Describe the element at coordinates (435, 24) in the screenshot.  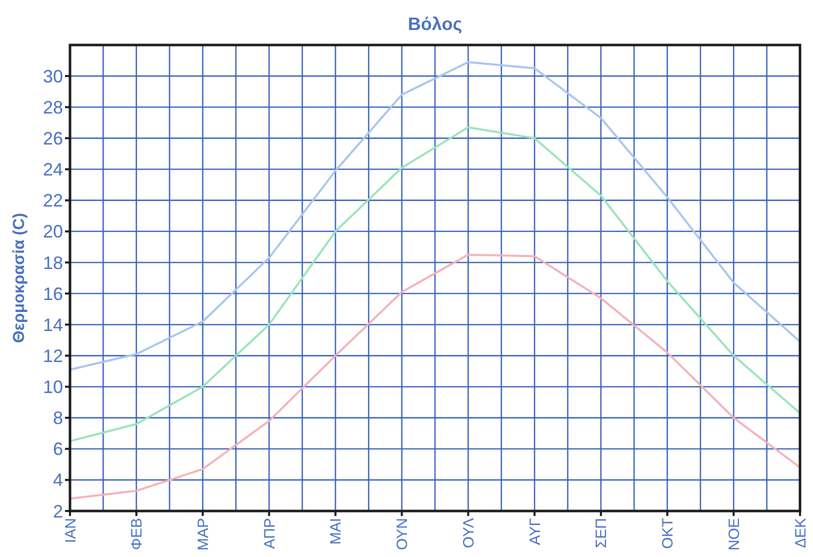
I see `chart-title: Βόλος` at that location.